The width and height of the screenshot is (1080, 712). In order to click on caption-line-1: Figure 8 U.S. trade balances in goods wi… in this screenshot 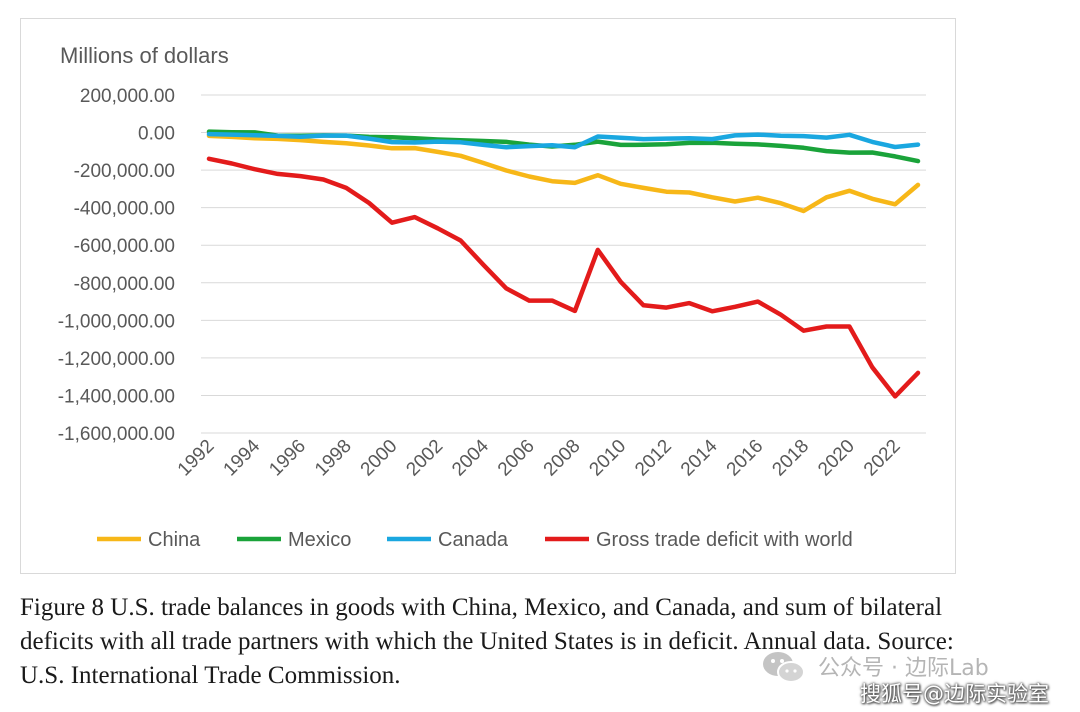, I will do `click(481, 607)`.